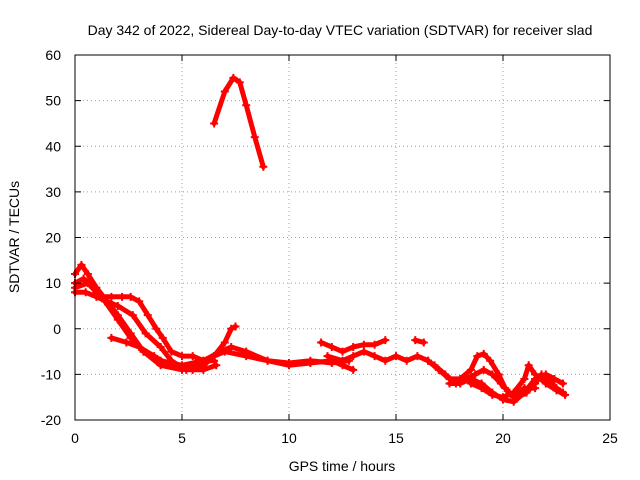 This screenshot has width=640, height=480. Describe the element at coordinates (396, 438) in the screenshot. I see `x-tick-label: 15` at that location.